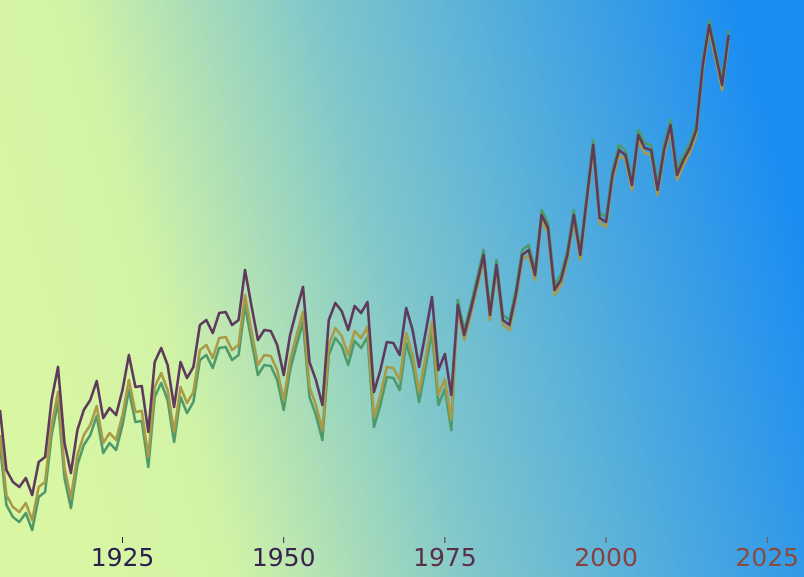 The height and width of the screenshot is (577, 804). I want to click on x-tick-label: 2025, so click(767, 557).